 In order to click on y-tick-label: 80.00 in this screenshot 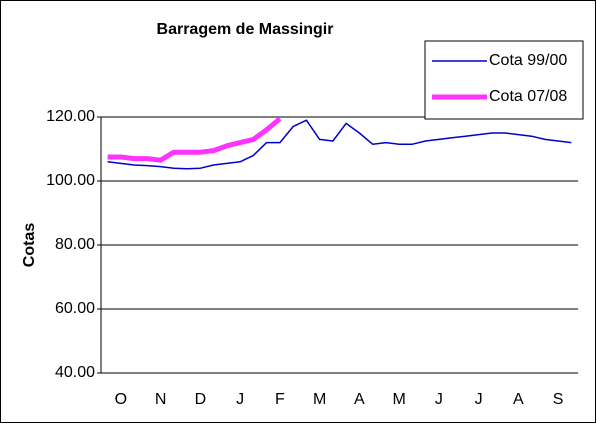, I will do `click(75, 244)`.